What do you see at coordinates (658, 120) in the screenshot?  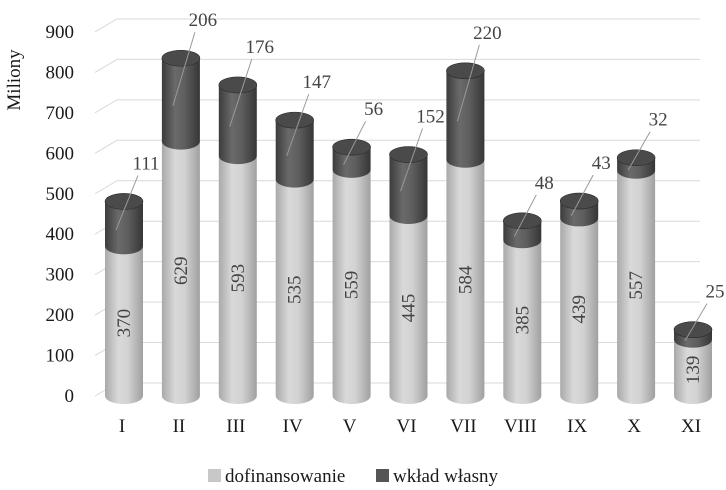 I see `data-label-wklad-wlasny: 32` at bounding box center [658, 120].